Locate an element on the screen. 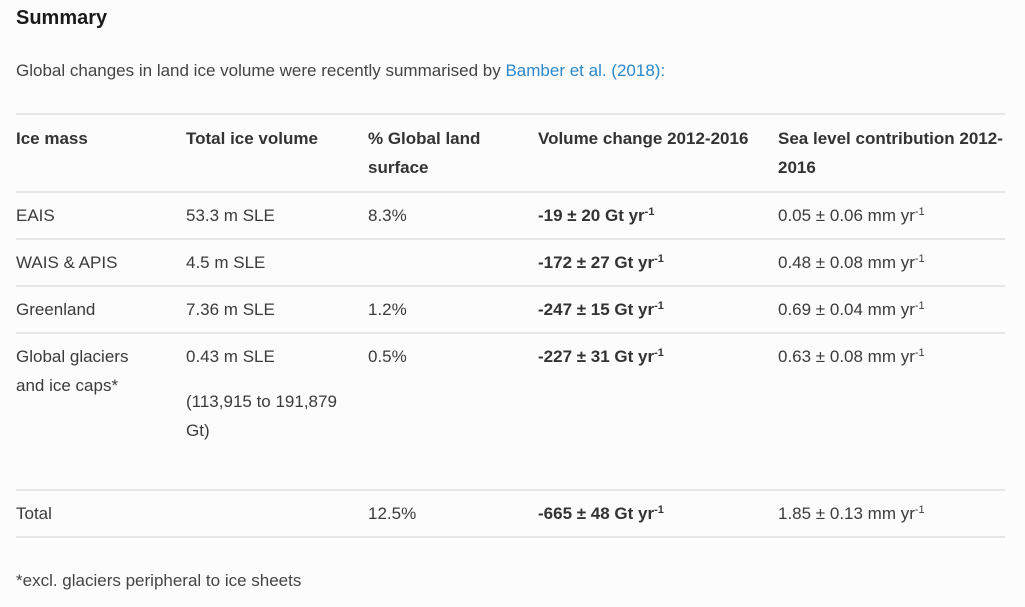  cell-total-volume is located at coordinates (277, 513).